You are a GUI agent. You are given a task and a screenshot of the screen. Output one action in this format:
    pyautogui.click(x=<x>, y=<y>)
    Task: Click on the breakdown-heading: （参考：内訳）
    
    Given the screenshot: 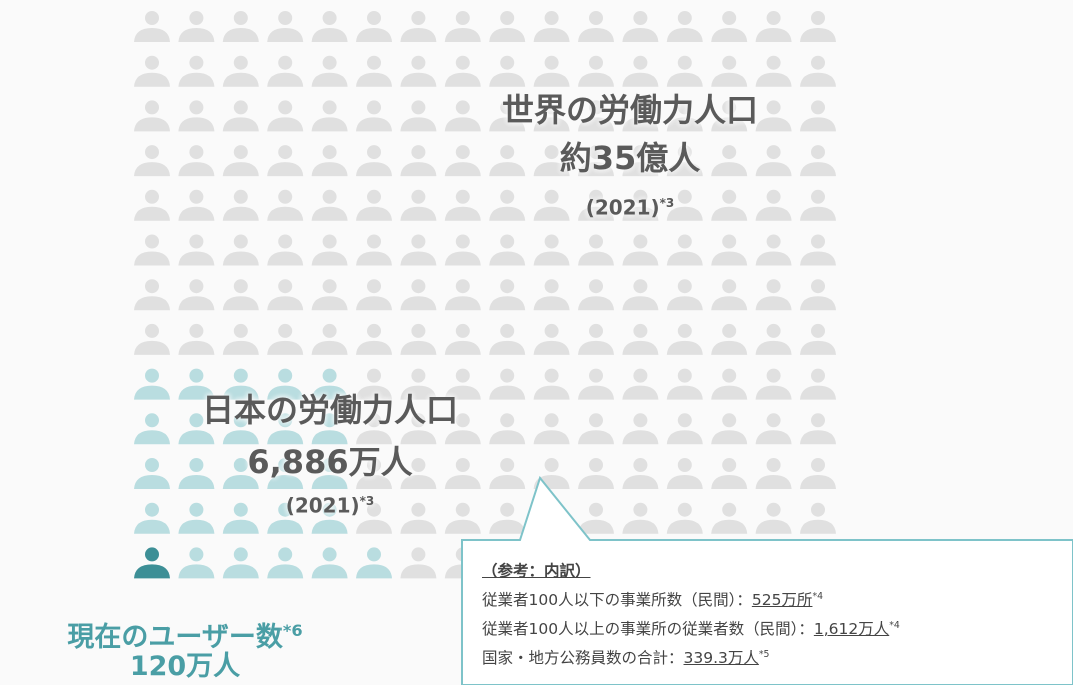 What is the action you would take?
    pyautogui.click(x=536, y=571)
    